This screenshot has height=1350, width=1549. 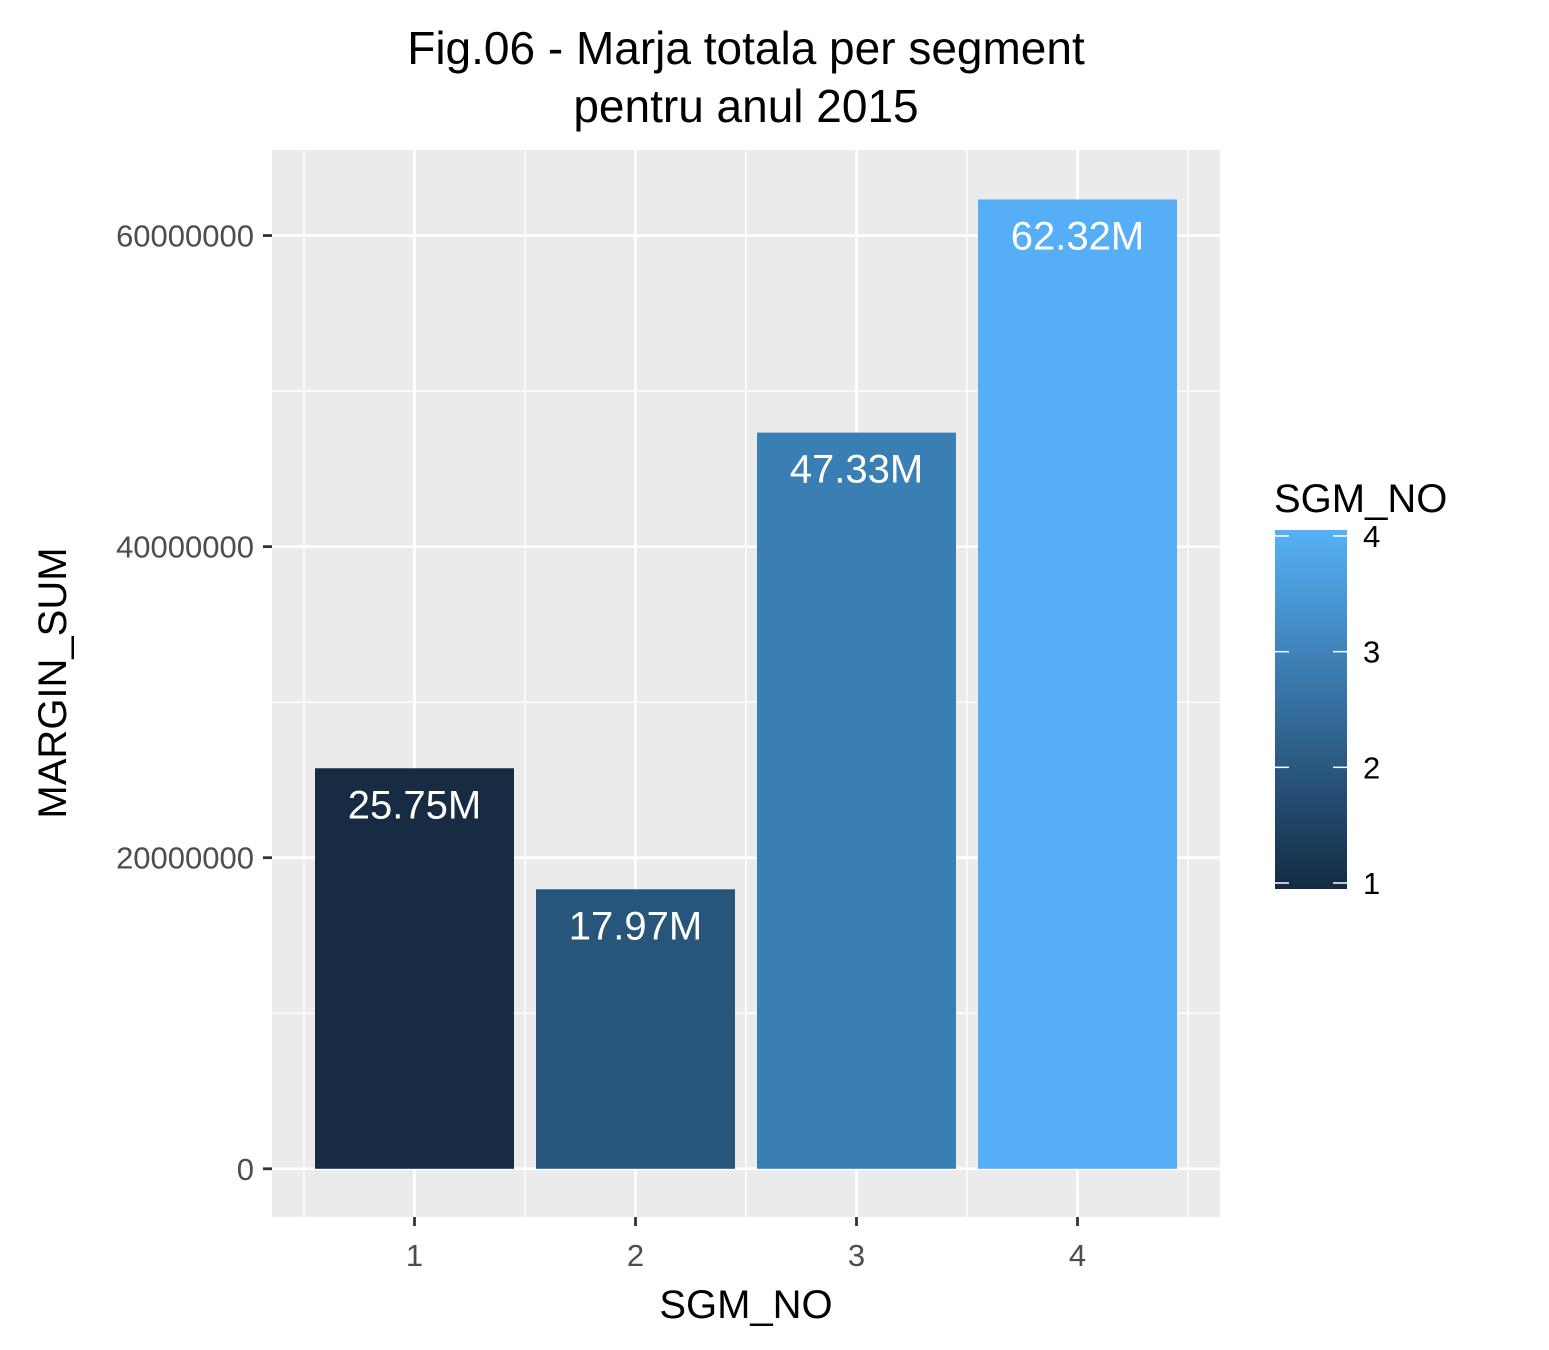 What do you see at coordinates (745, 106) in the screenshot?
I see `chart-title-line-2: pentru anul 2015` at bounding box center [745, 106].